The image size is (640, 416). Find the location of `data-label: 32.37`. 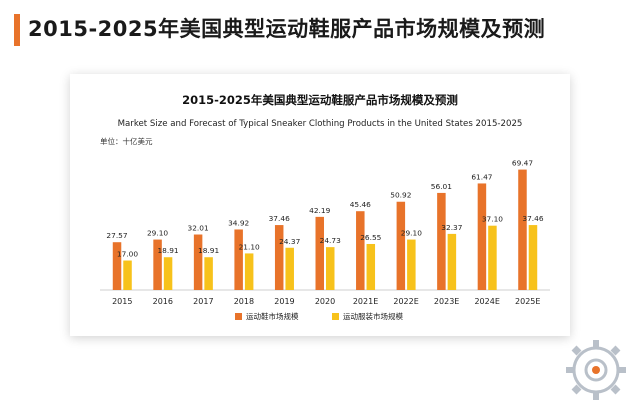

data-label: 32.37 is located at coordinates (451, 227).